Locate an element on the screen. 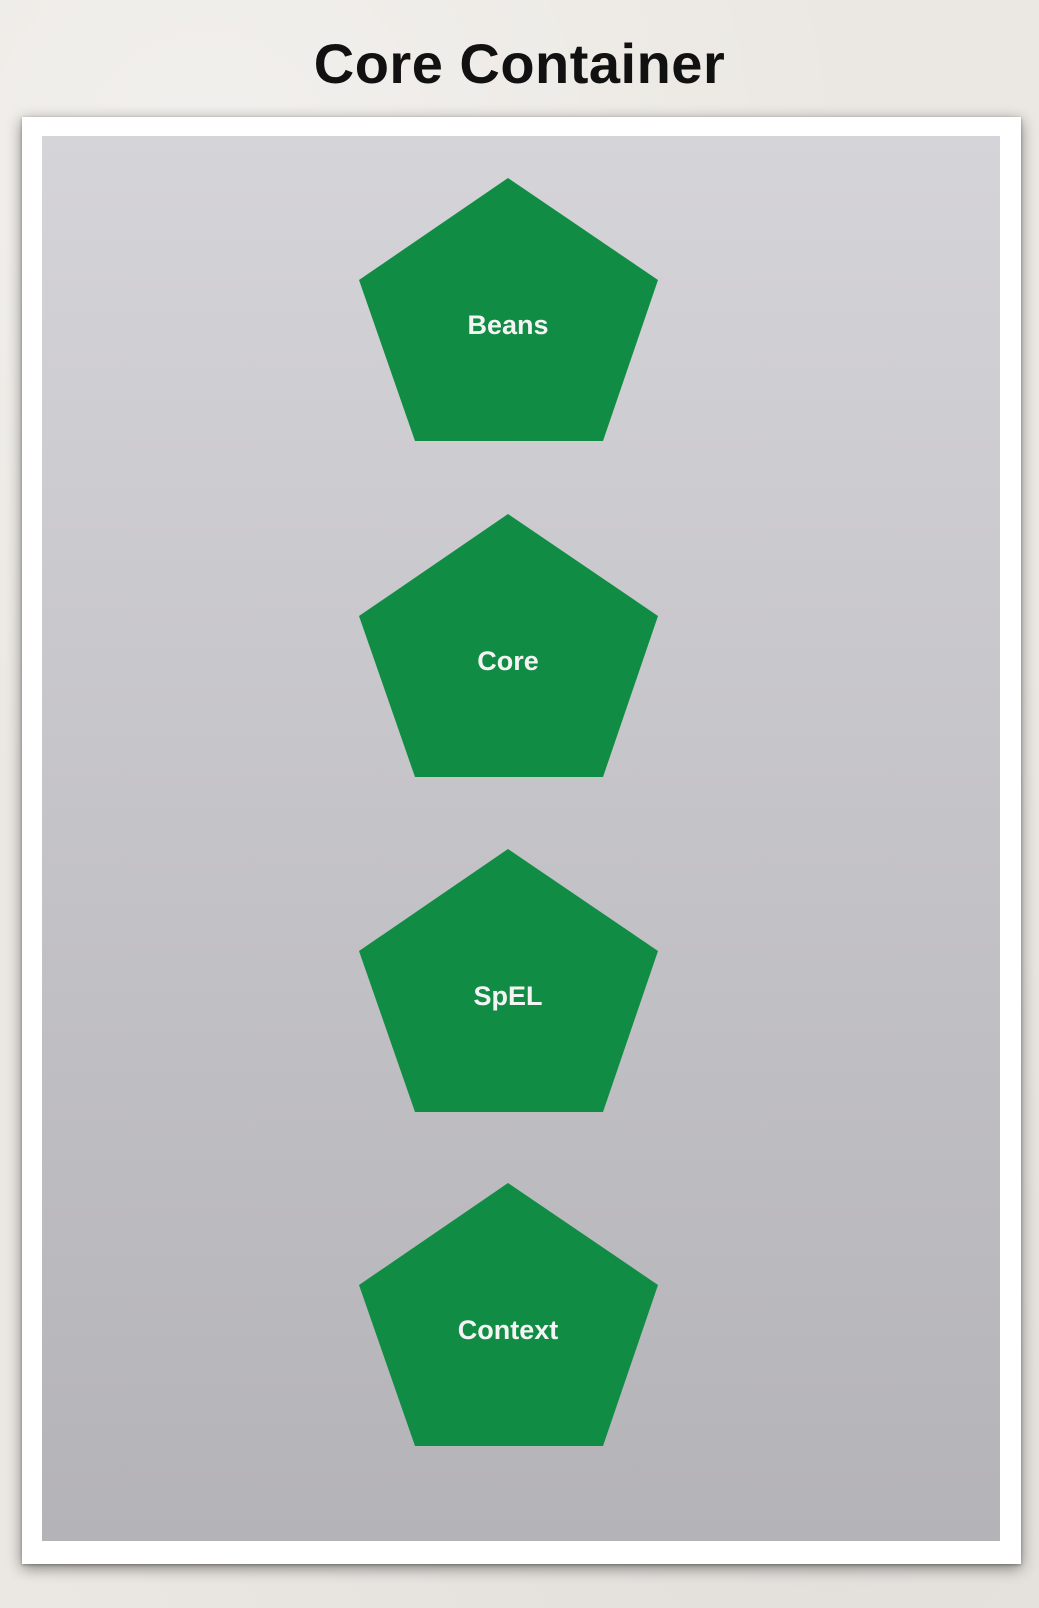 The image size is (1039, 1608). module-beans: Beans is located at coordinates (508, 309).